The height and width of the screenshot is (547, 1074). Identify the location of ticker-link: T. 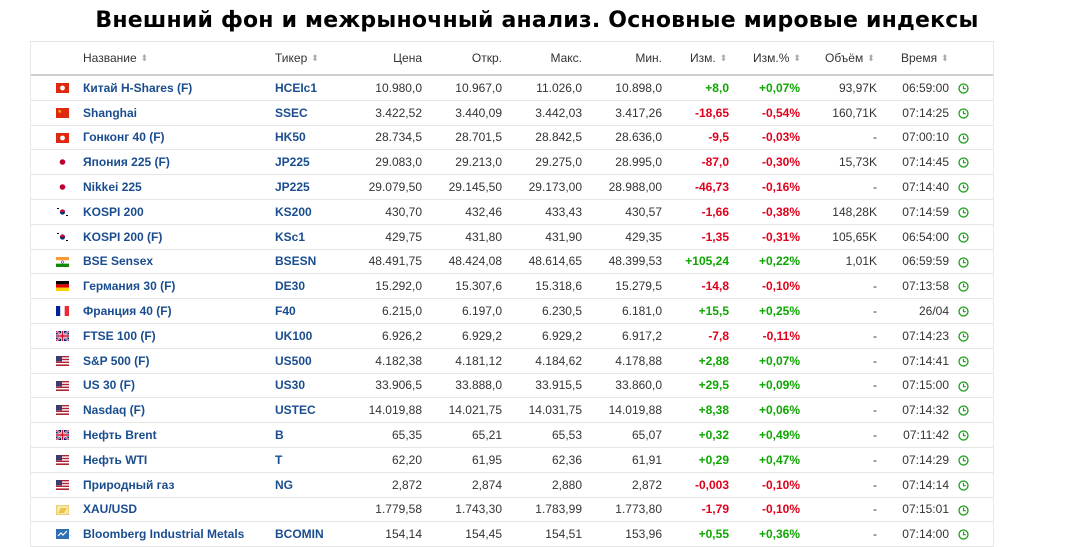
(279, 459).